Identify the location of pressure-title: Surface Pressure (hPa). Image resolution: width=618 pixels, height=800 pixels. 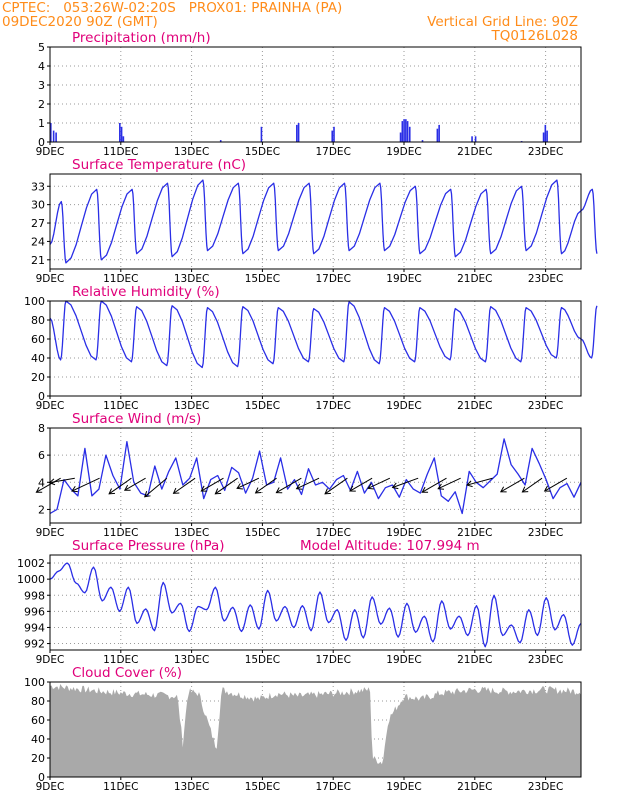
(148, 546).